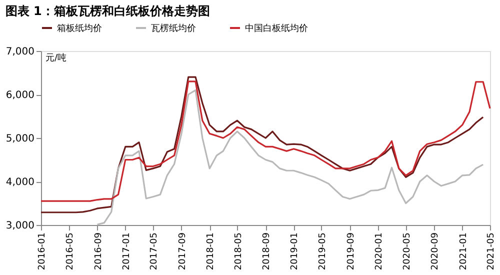 The width and height of the screenshot is (500, 275). What do you see at coordinates (351, 251) in the screenshot?
I see `x-tick-label: 2019-09` at bounding box center [351, 251].